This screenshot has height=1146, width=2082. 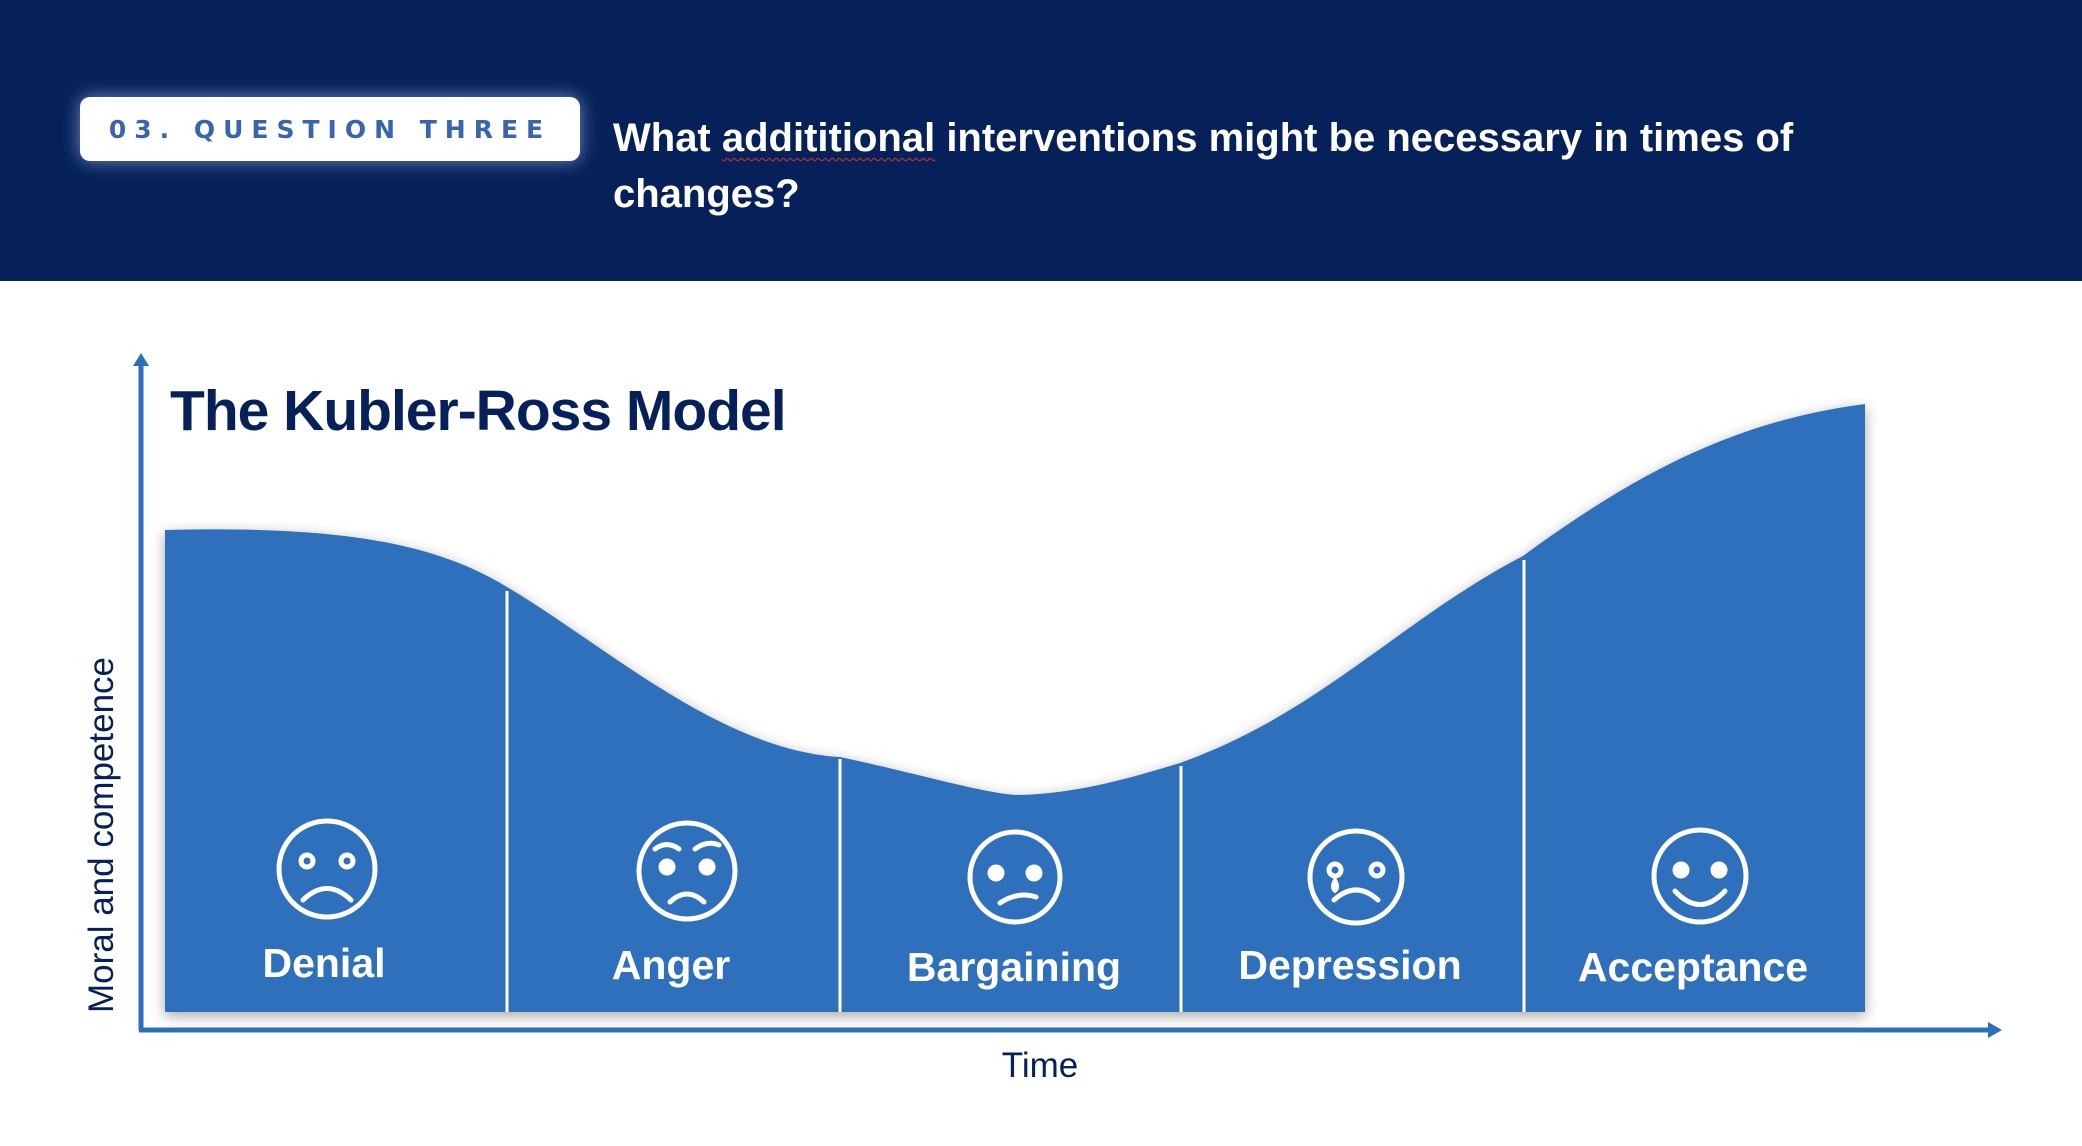 I want to click on crying-face-icon, so click(x=1356, y=877).